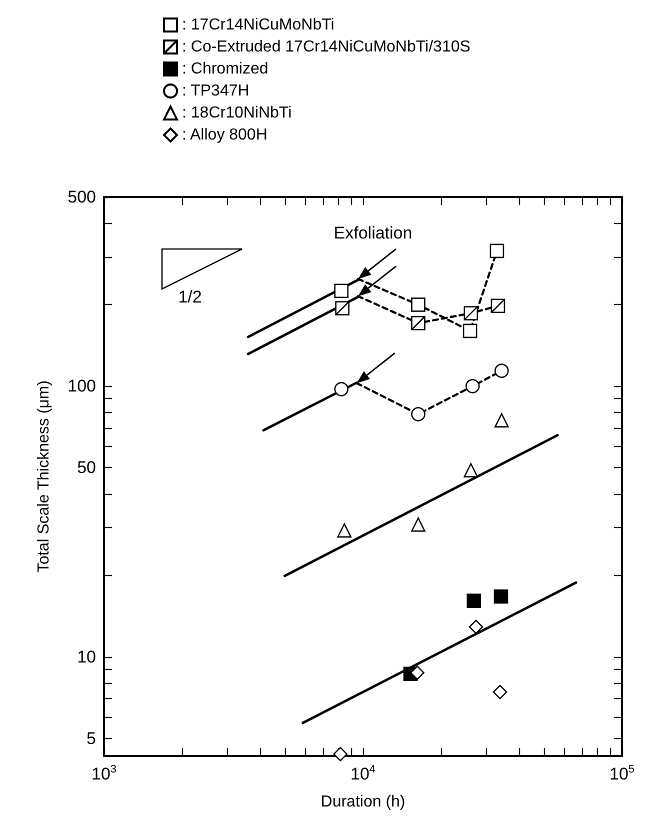  I want to click on annotation: 1/2, so click(190, 297).